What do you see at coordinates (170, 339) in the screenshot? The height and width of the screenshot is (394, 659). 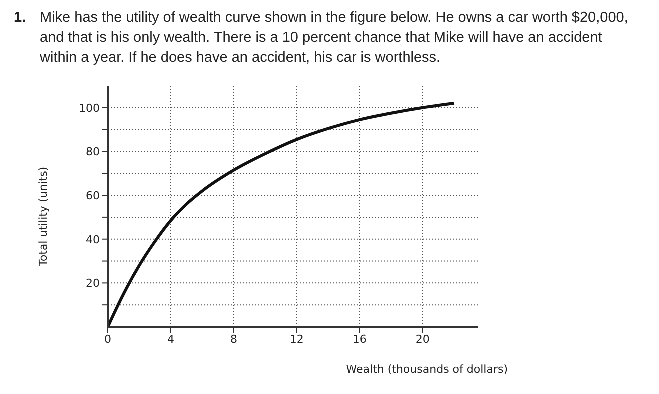 I see `x-tick-label: 4` at bounding box center [170, 339].